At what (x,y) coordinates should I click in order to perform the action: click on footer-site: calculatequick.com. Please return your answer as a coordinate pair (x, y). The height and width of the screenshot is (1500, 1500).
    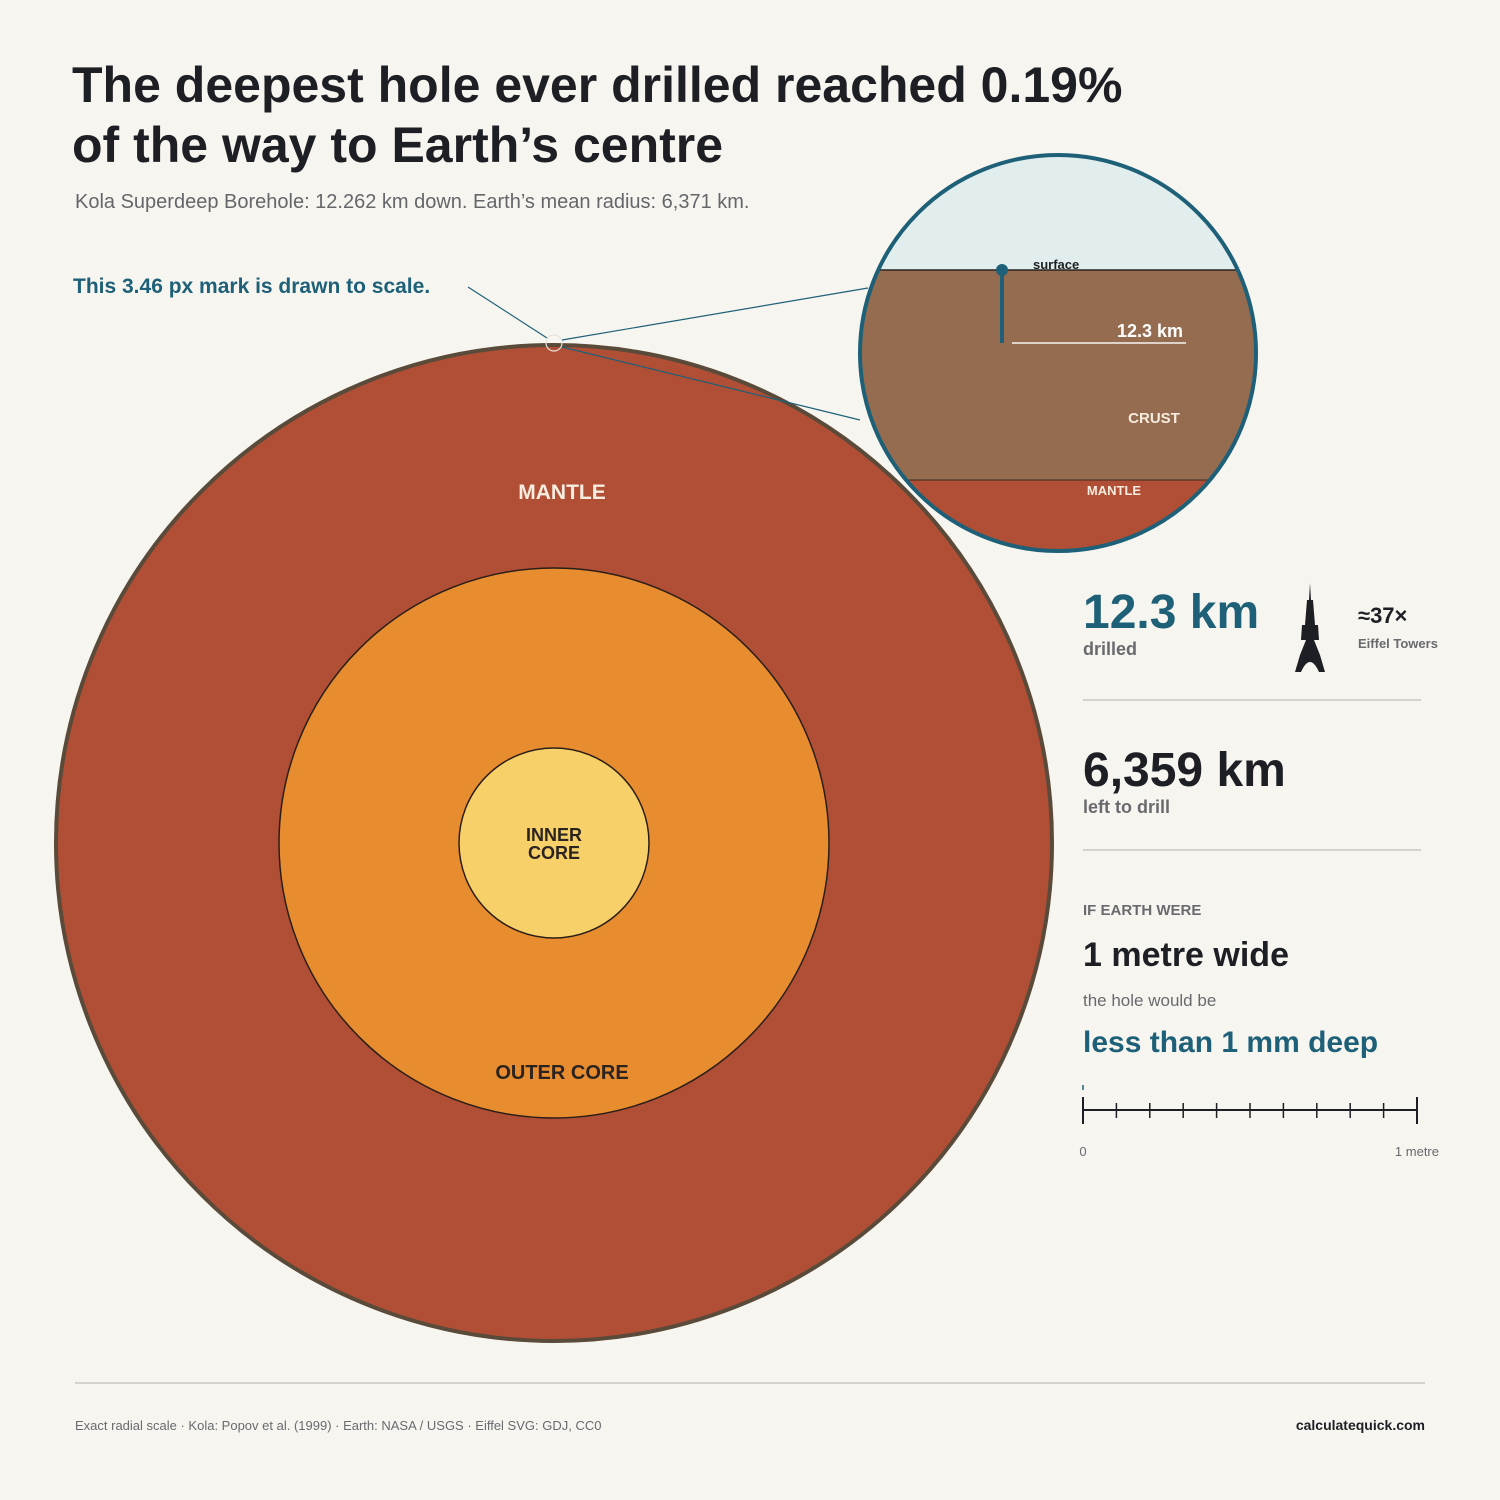
    Looking at the image, I should click on (1360, 1425).